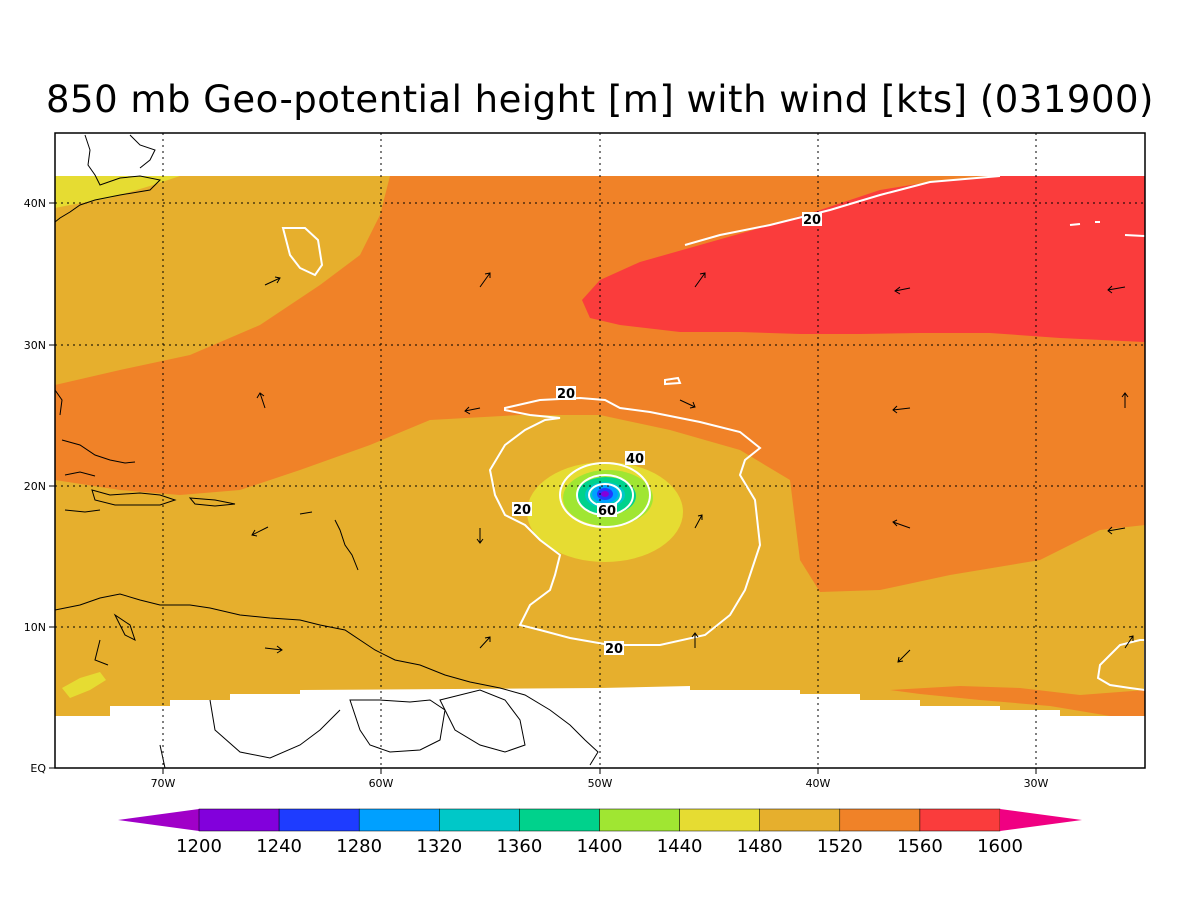 This screenshot has height=900, width=1200. What do you see at coordinates (607, 511) in the screenshot?
I see `contour-label: 60` at bounding box center [607, 511].